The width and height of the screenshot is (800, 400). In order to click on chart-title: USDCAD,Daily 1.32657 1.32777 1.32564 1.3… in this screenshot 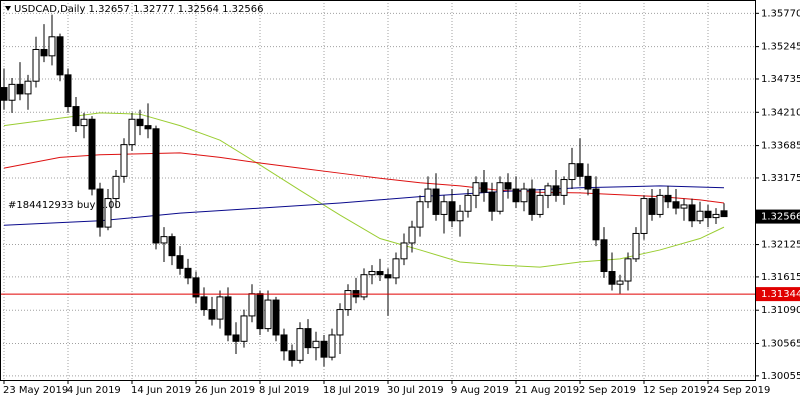, I will do `click(139, 9)`.